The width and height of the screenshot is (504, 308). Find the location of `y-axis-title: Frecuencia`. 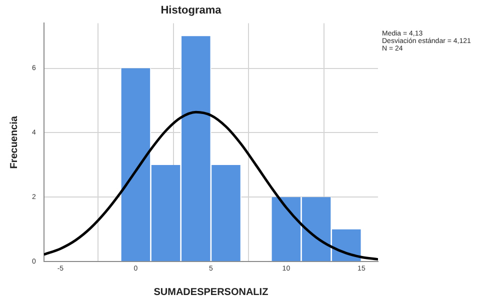

y-axis-title: Frecuencia is located at coordinates (14, 142).